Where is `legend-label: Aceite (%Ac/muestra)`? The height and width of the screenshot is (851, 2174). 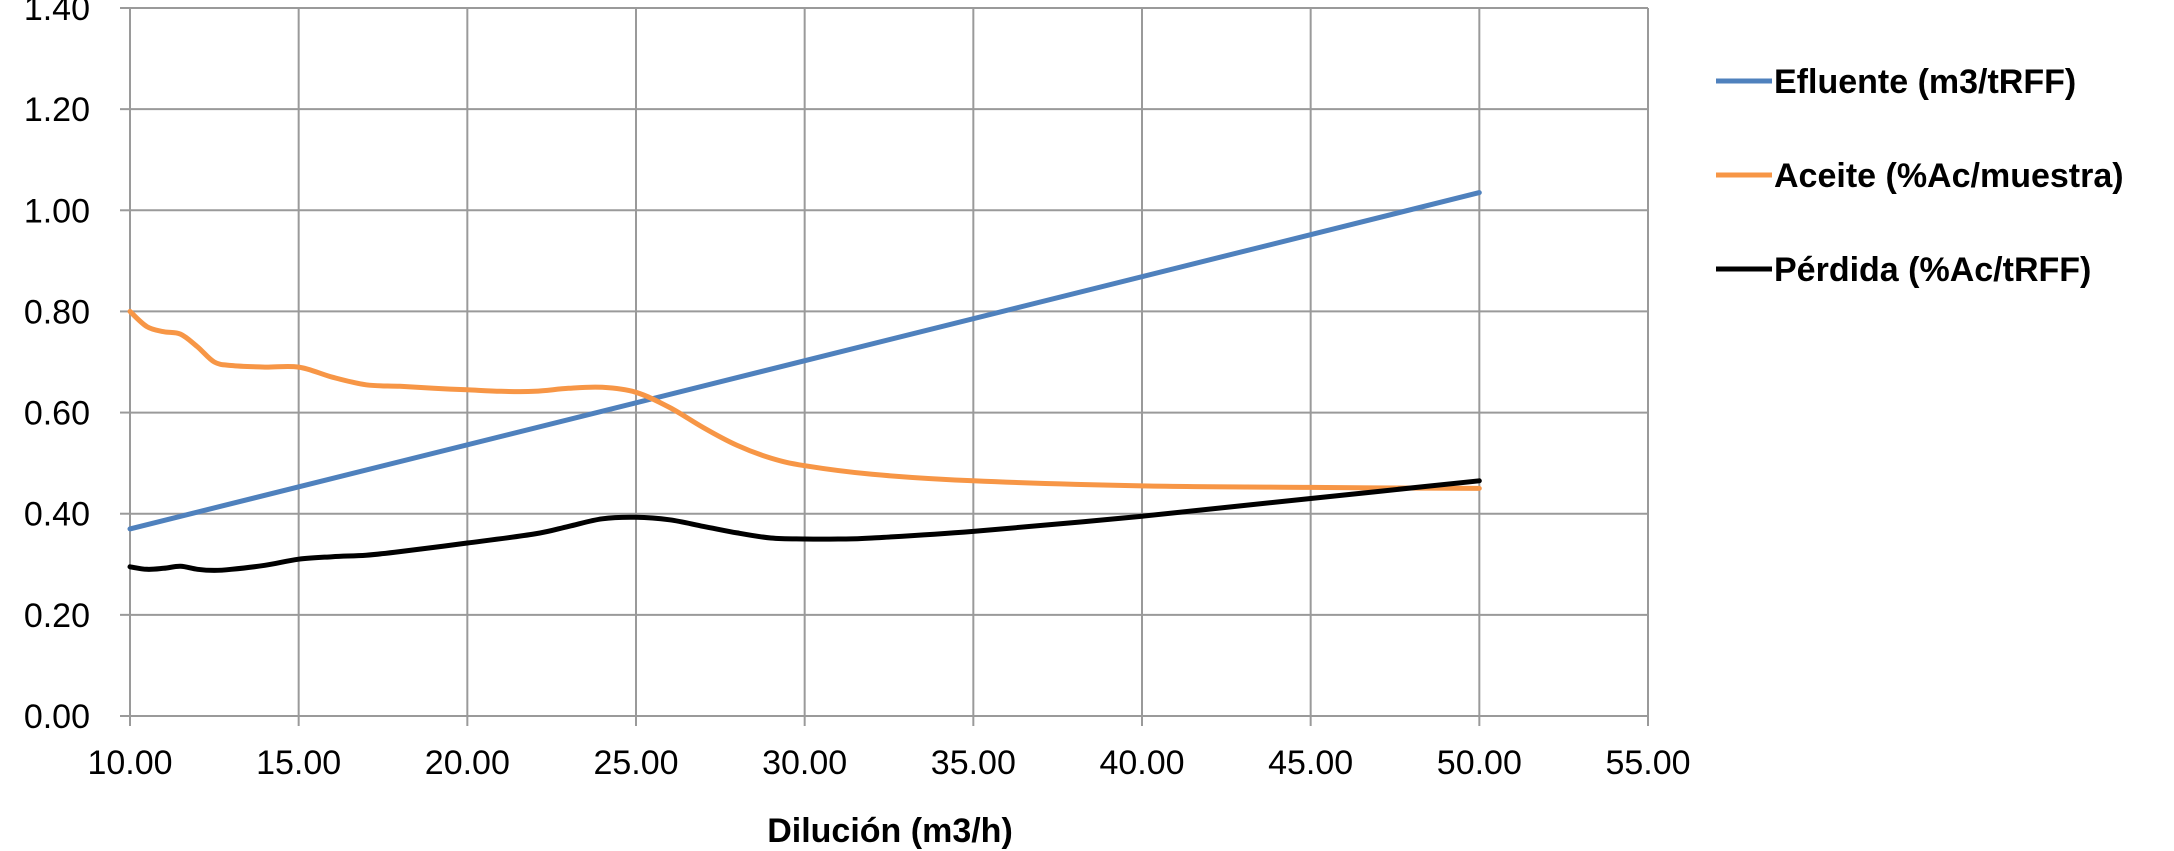 legend-label: Aceite (%Ac/muestra) is located at coordinates (1949, 176).